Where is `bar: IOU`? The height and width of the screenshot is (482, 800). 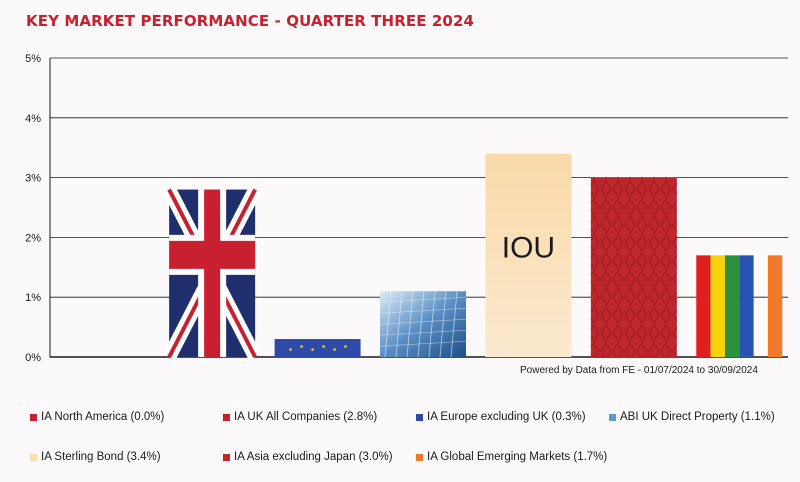 bar: IOU is located at coordinates (528, 255).